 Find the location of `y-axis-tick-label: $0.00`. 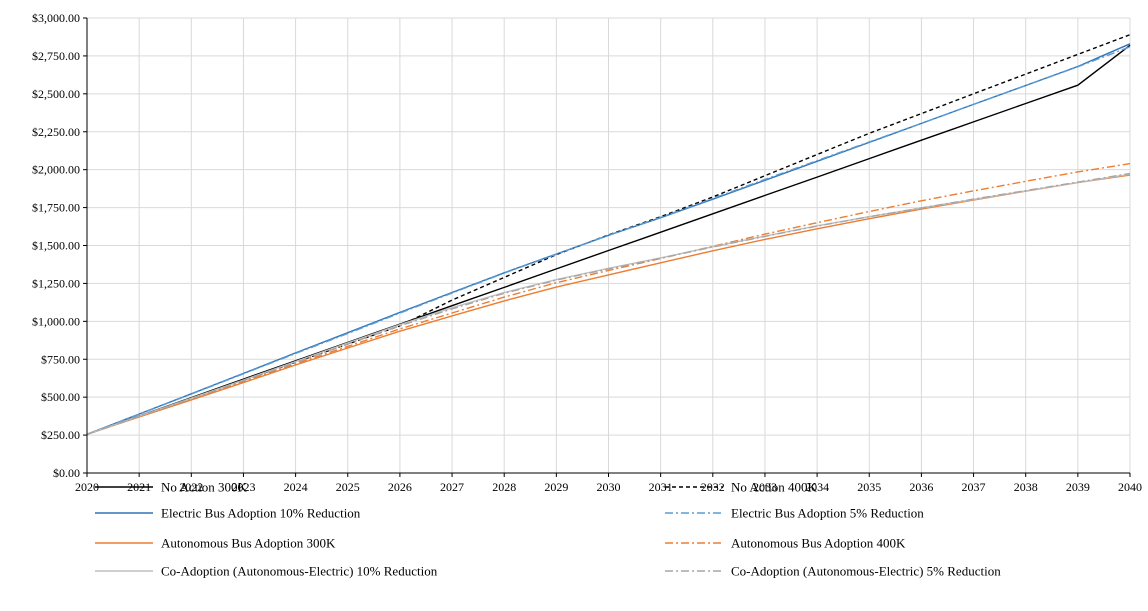

y-axis-tick-label: $0.00 is located at coordinates (66, 473).